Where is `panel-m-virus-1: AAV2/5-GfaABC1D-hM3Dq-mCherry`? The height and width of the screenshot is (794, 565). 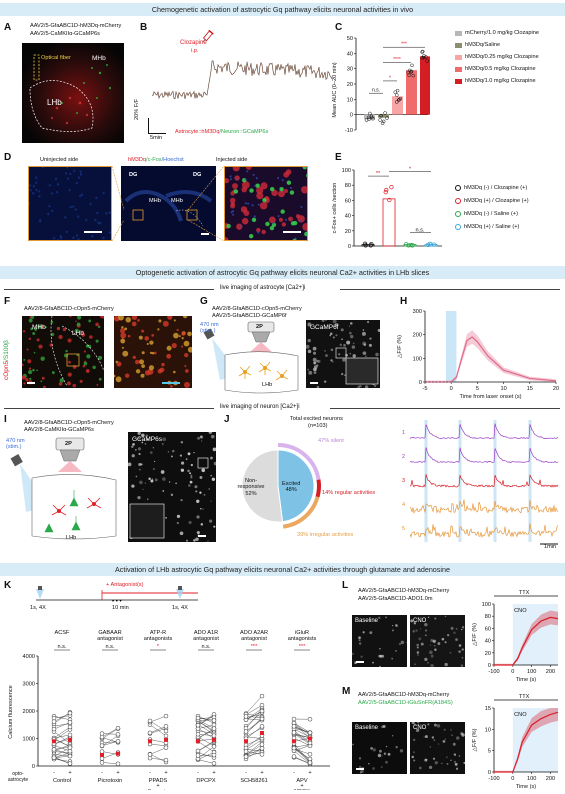 panel-m-virus-1: AAV2/5-GfaABC1D-hM3Dq-mCherry is located at coordinates (404, 695).